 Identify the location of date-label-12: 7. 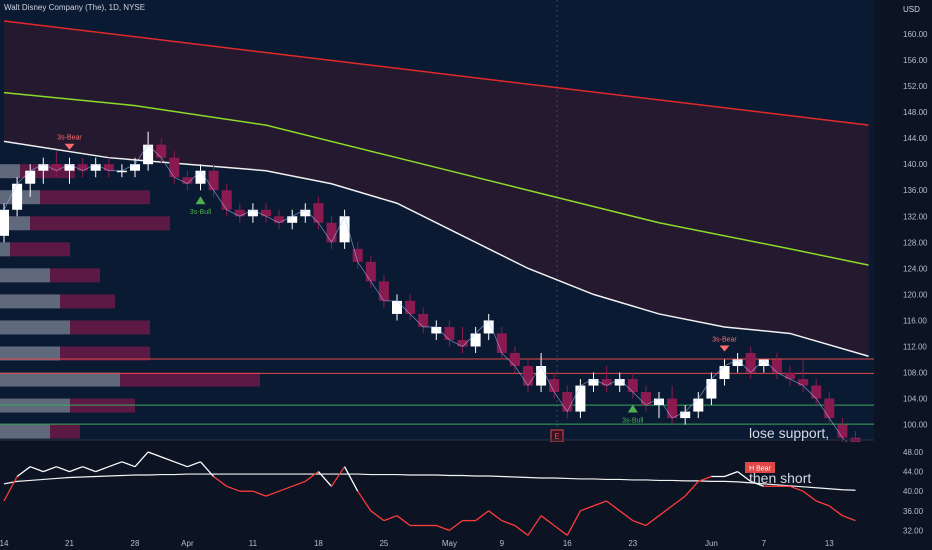
(764, 543).